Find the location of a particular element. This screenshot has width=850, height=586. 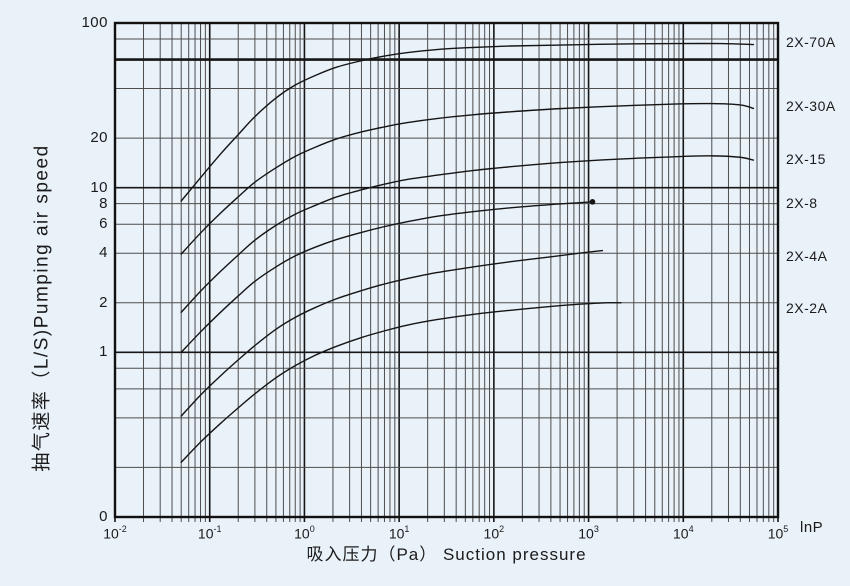

y-tick-label-0: 0 is located at coordinates (103, 516).